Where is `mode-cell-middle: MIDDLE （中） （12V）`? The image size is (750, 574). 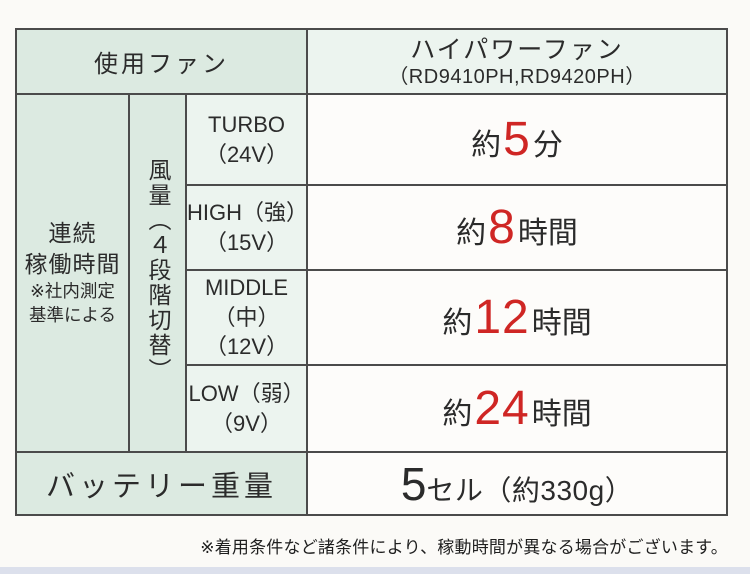
mode-cell-middle: MIDDLE （中） （12V） is located at coordinates (246, 317).